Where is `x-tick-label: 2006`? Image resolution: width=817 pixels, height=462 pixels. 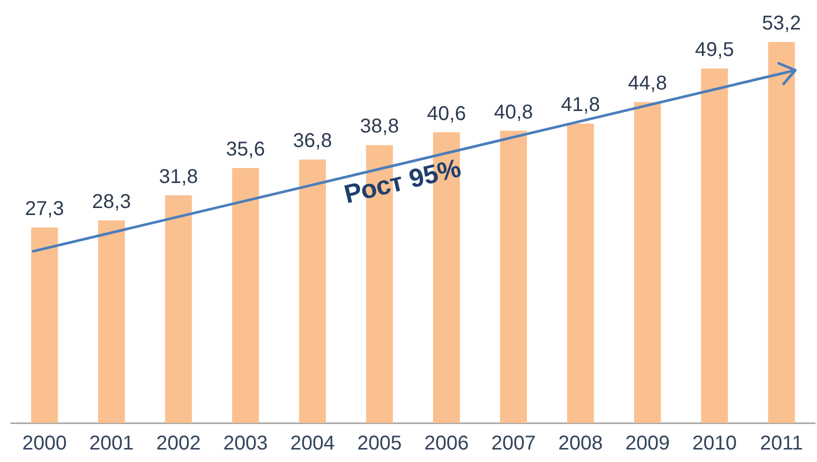
x-tick-label: 2006 is located at coordinates (446, 443).